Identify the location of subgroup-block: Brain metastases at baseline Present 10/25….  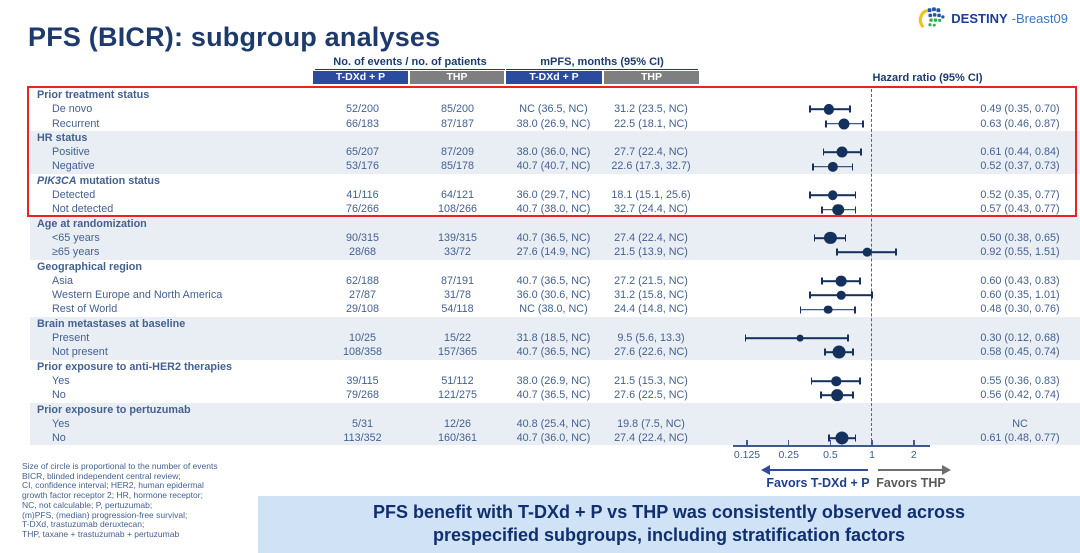
(555, 338).